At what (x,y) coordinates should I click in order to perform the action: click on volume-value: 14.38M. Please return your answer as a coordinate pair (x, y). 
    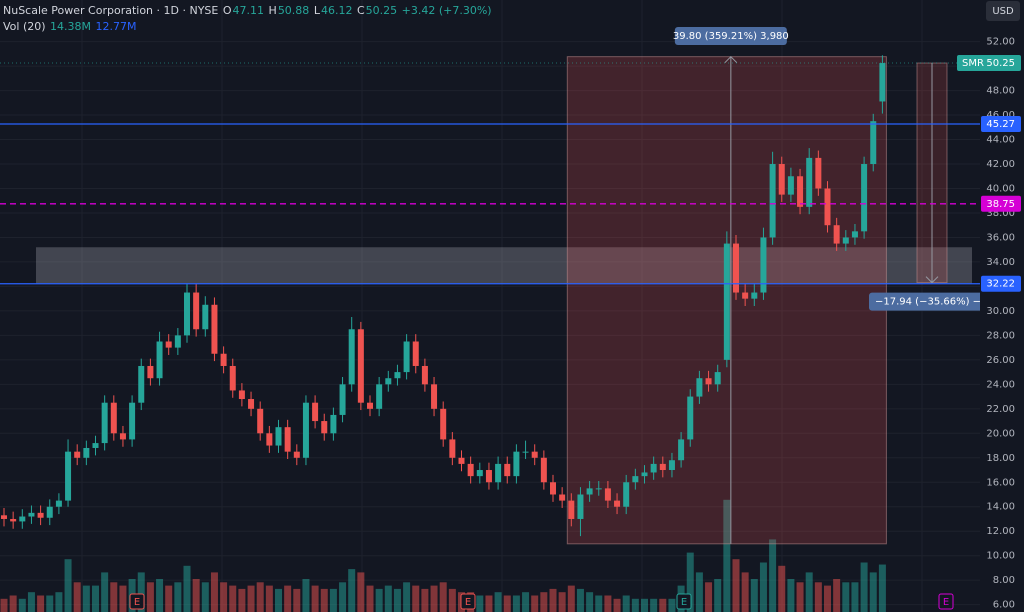
    Looking at the image, I should click on (71, 26).